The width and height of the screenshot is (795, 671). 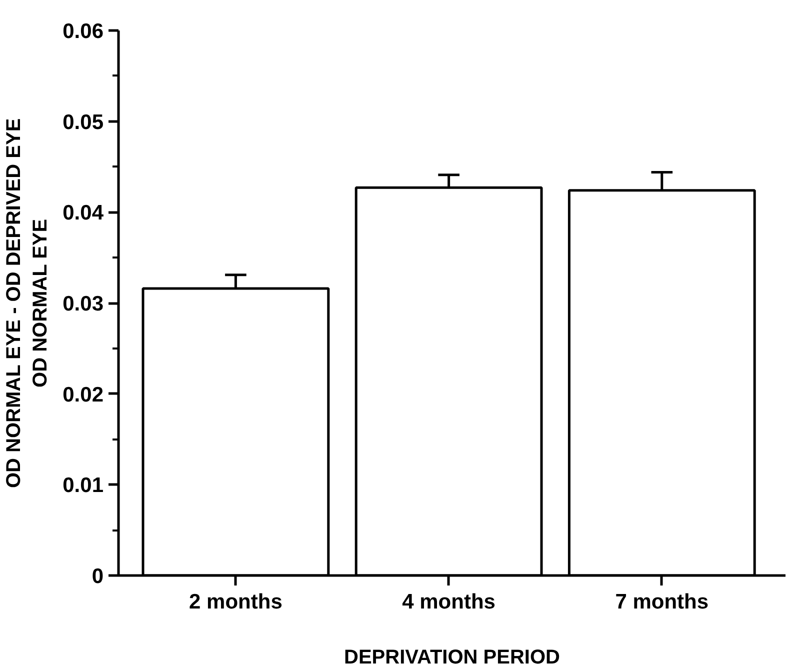 I want to click on y-tick-label: 0.04, so click(x=83, y=213).